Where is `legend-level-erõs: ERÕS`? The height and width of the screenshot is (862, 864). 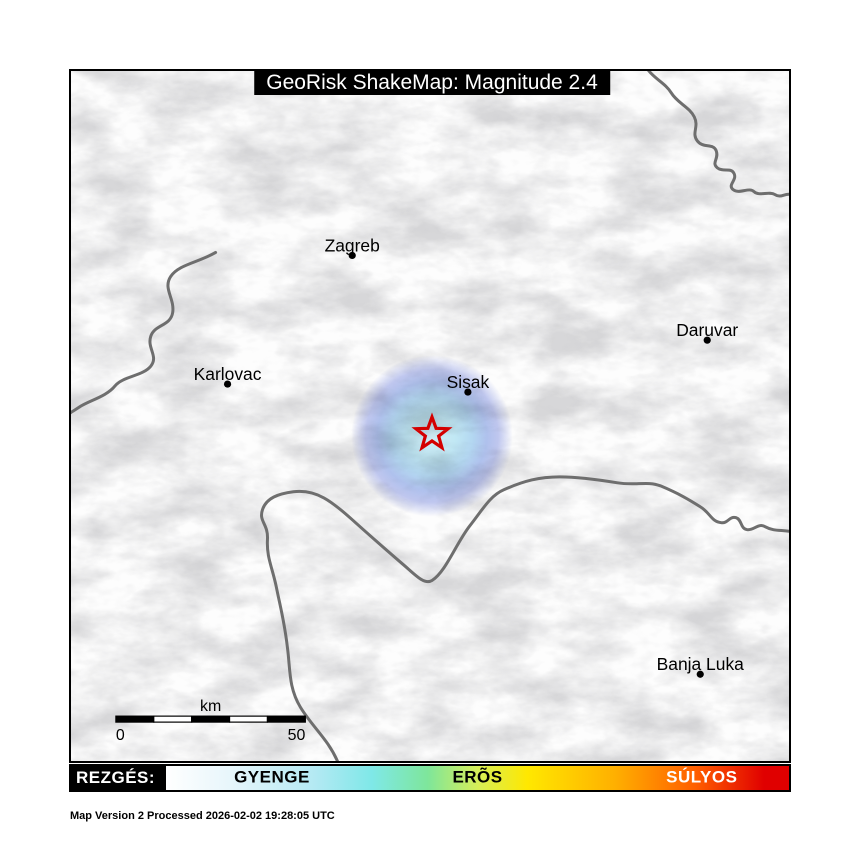 legend-level-erõs: ERÕS is located at coordinates (477, 777).